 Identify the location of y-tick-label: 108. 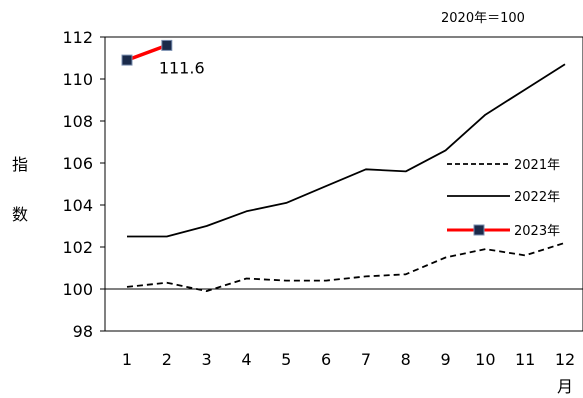
(77, 121).